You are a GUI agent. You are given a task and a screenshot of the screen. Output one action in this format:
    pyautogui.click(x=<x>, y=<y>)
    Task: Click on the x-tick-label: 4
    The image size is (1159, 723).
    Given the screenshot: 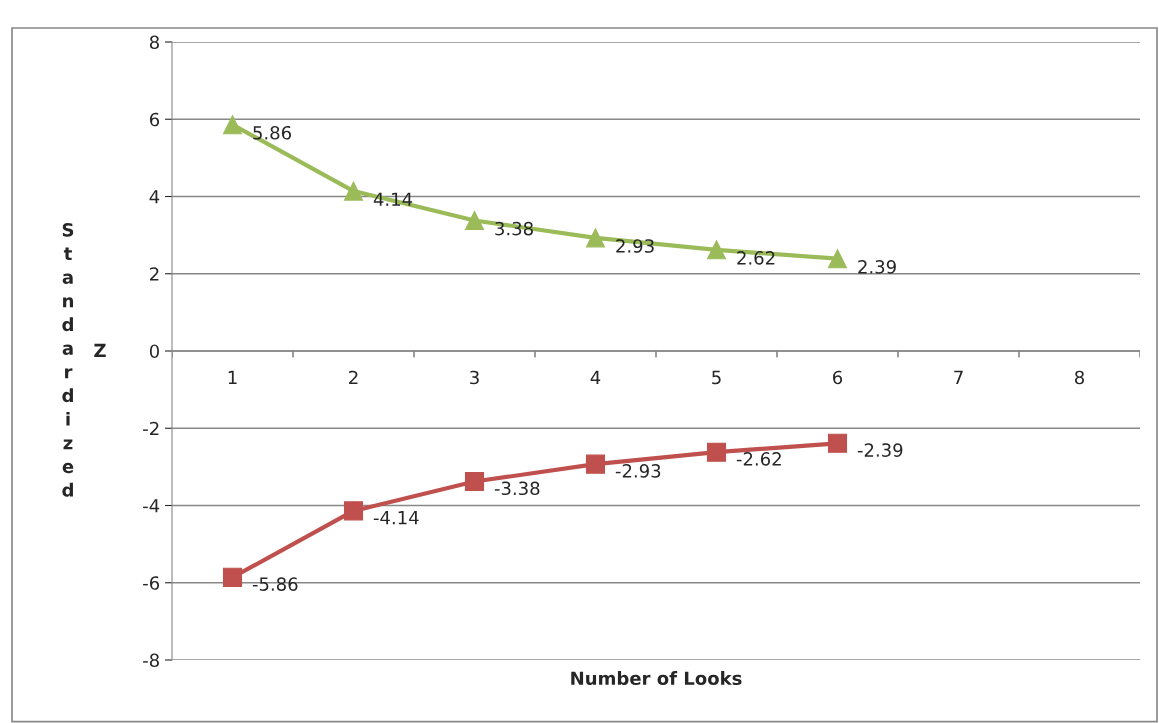 What is the action you would take?
    pyautogui.click(x=595, y=377)
    